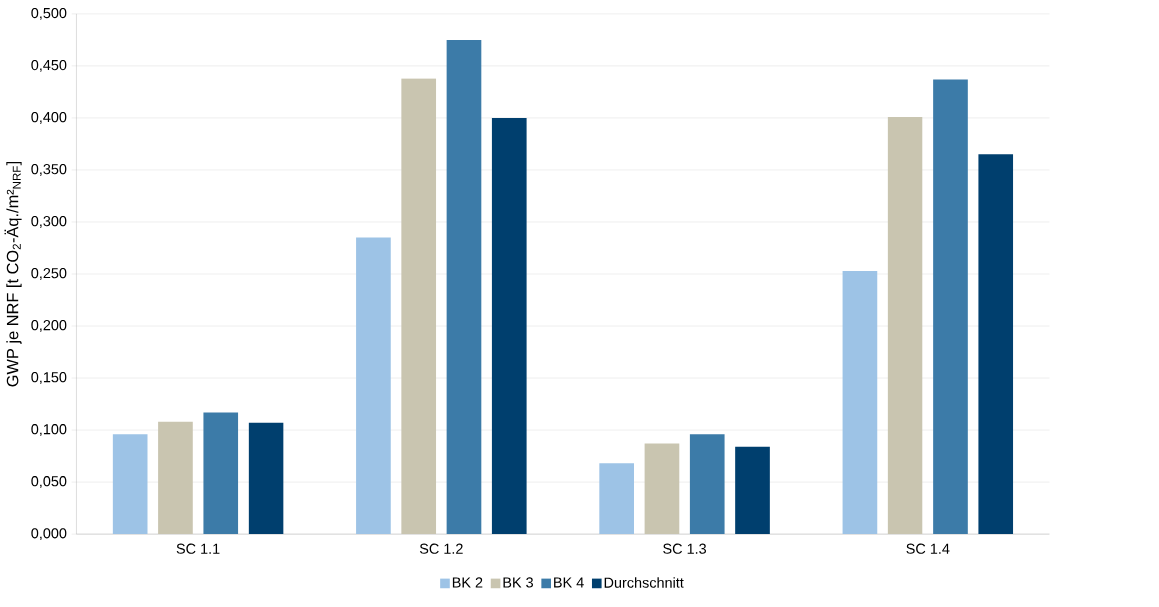 Image resolution: width=1159 pixels, height=607 pixels. Describe the element at coordinates (441, 548) in the screenshot. I see `x-tick-label: SC 1.2` at that location.